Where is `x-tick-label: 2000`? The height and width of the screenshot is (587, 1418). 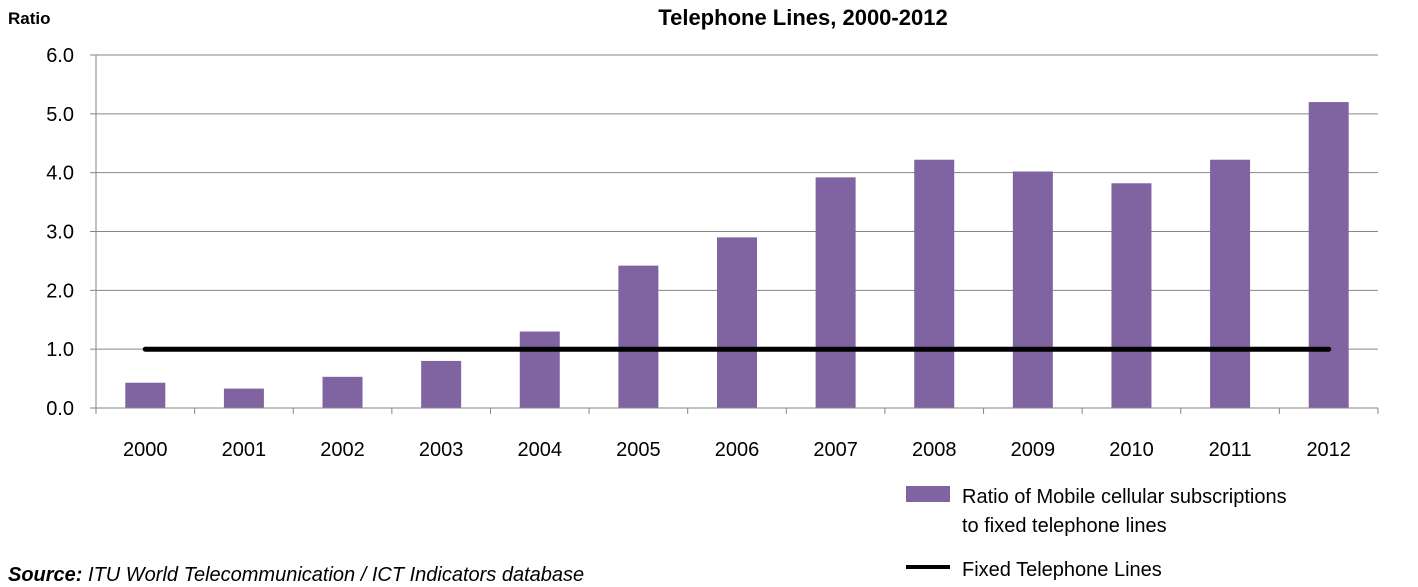 x-tick-label: 2000 is located at coordinates (145, 450).